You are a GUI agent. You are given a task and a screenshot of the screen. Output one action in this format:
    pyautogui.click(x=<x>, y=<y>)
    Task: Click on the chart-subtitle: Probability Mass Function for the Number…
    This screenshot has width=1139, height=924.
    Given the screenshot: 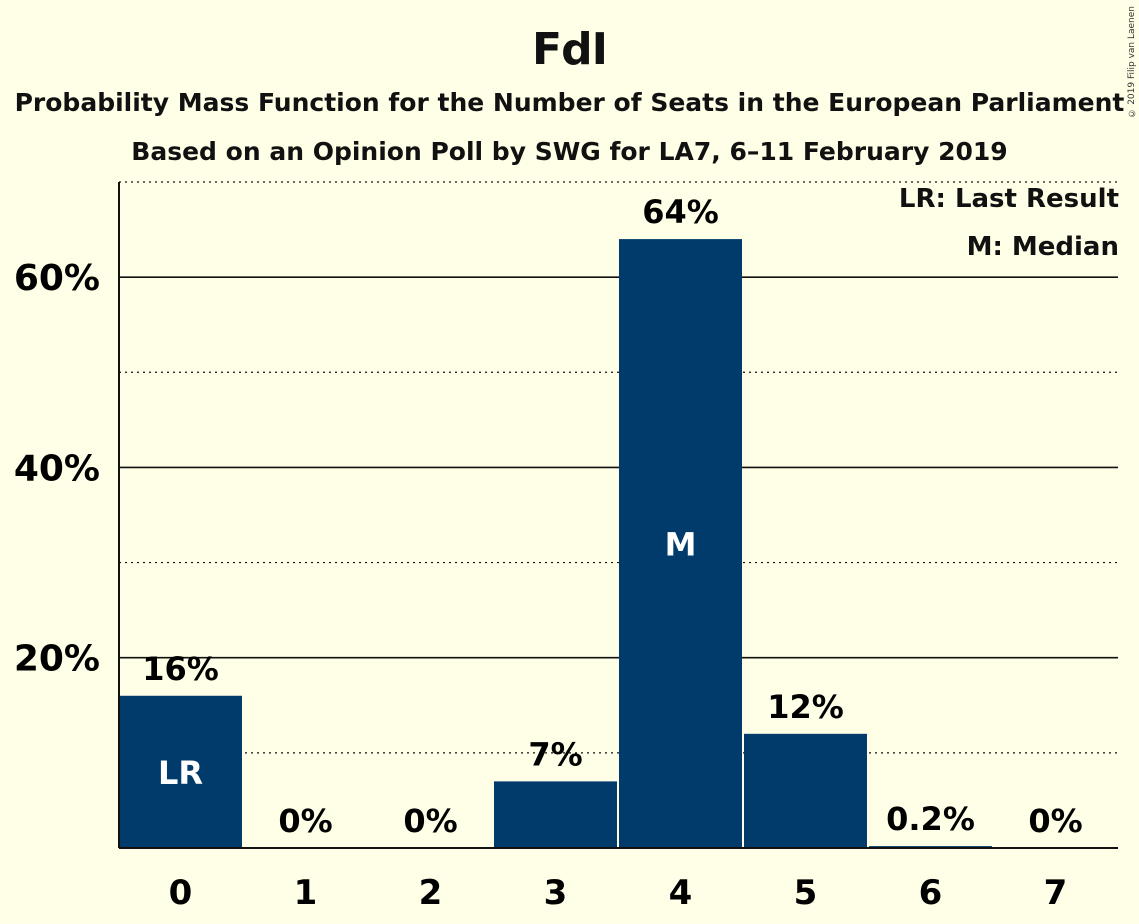 What is the action you would take?
    pyautogui.click(x=569, y=102)
    